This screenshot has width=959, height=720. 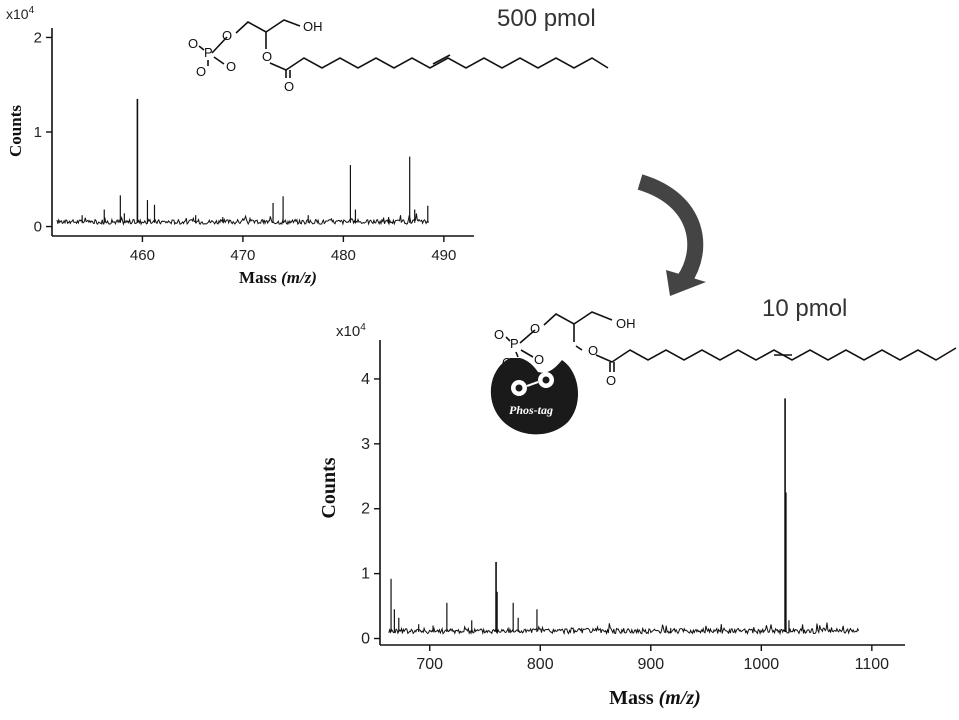 What do you see at coordinates (650, 664) in the screenshot?
I see `x-tick-label: 900` at bounding box center [650, 664].